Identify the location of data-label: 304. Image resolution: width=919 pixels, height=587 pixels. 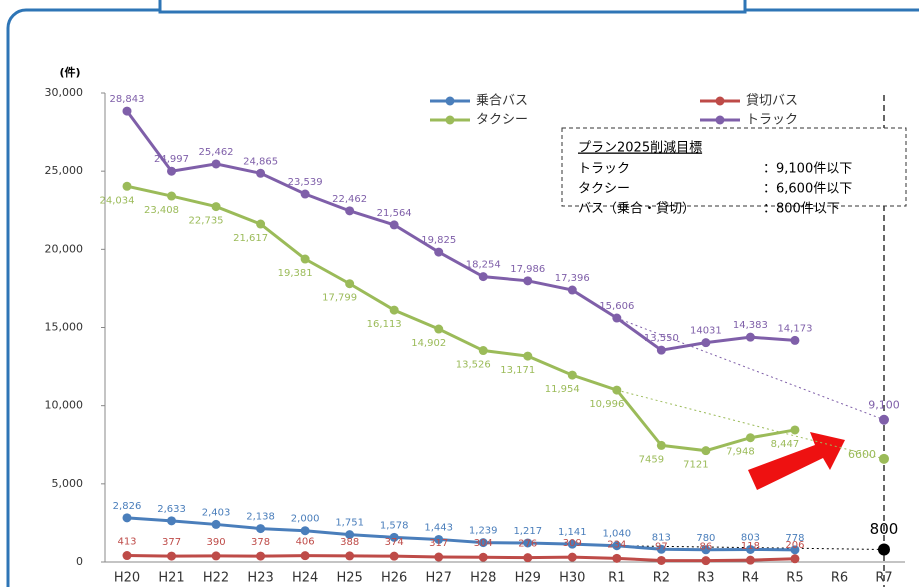
(483, 543).